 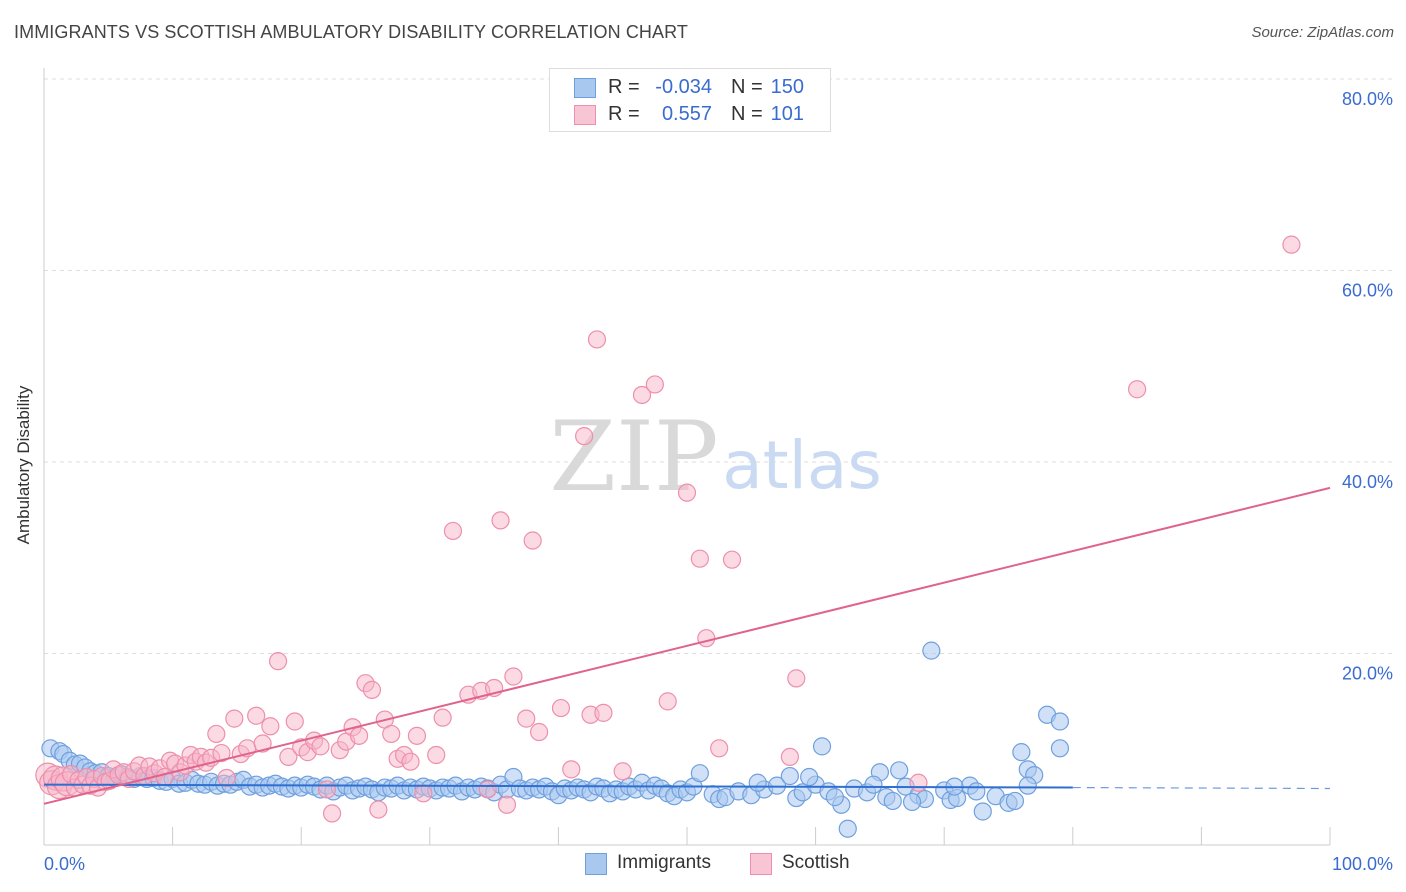 What do you see at coordinates (816, 862) in the screenshot?
I see `legend-label: Scottish` at bounding box center [816, 862].